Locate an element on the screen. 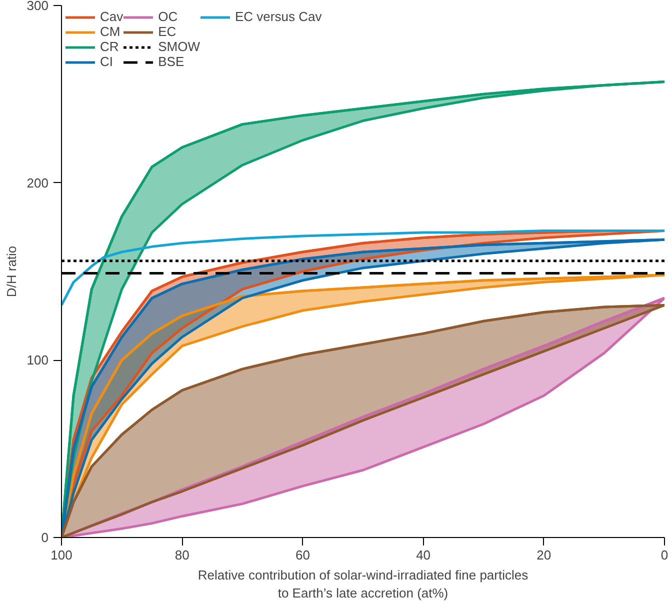 The image size is (672, 603). line-series is located at coordinates (363, 267).